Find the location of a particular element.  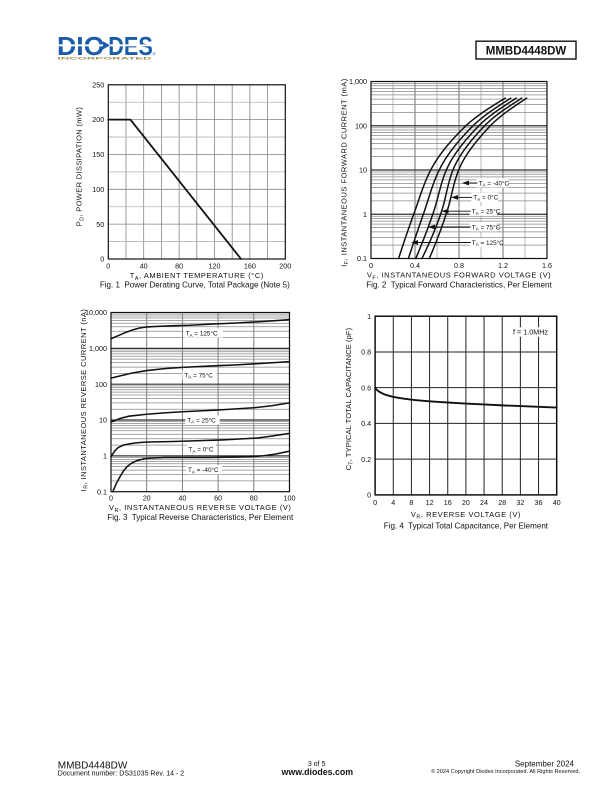

svg-text: 0.6 is located at coordinates (366, 387).